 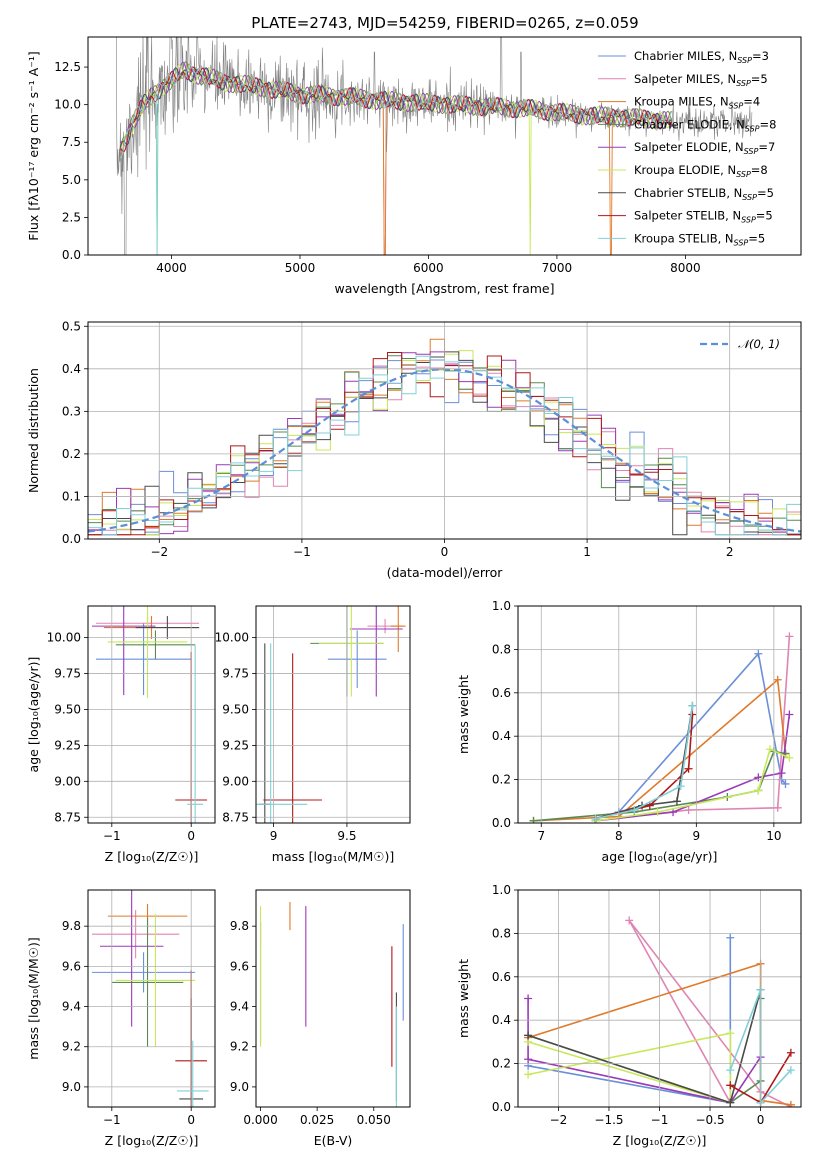 What do you see at coordinates (33, 430) in the screenshot?
I see `residuals-ylabel: Normed distribution` at bounding box center [33, 430].